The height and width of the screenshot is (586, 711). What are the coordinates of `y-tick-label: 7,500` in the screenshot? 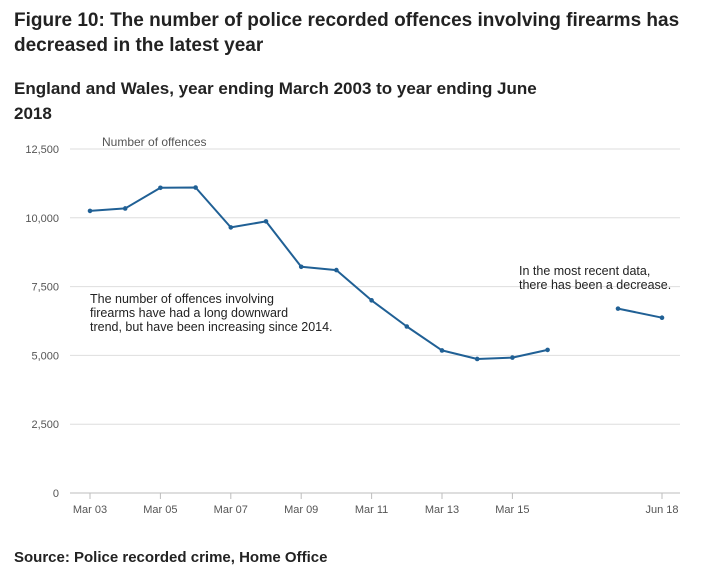 It's located at (45, 288).